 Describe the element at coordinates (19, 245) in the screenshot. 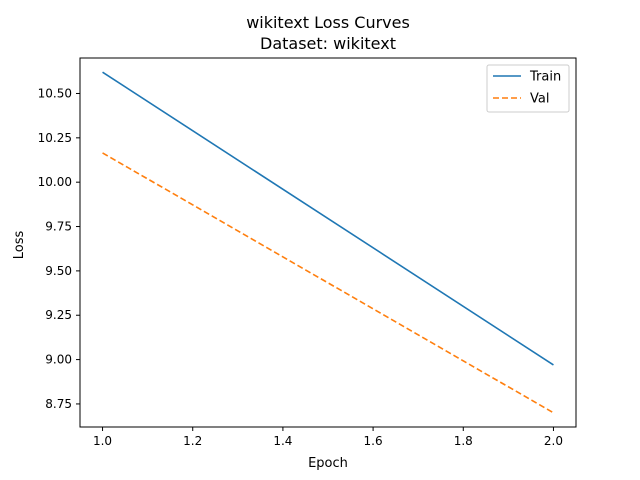

I see `y-axis-label: Loss` at that location.